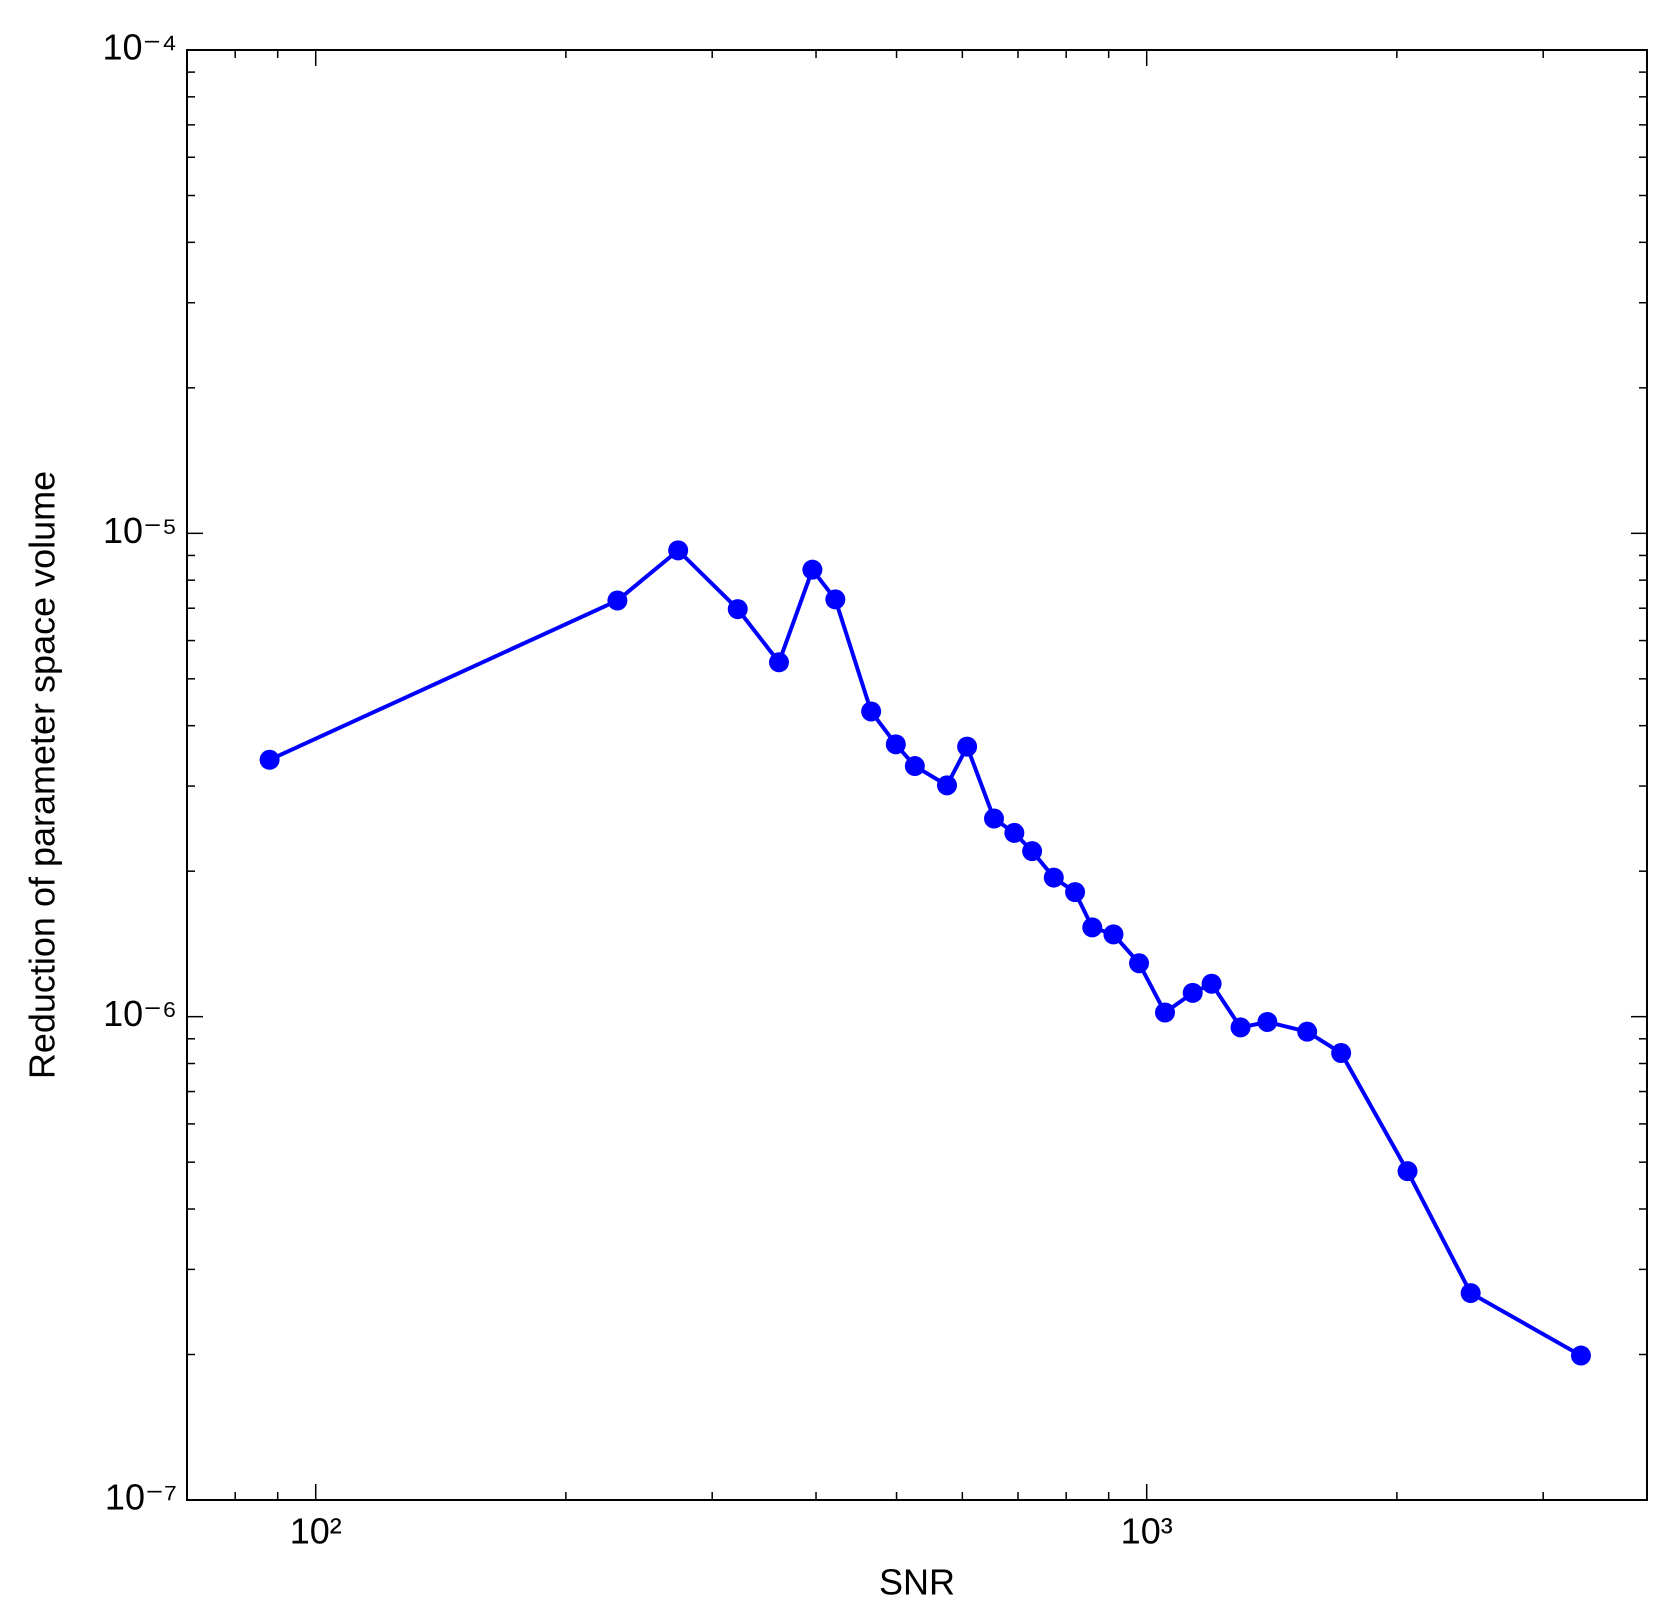 This screenshot has width=1665, height=1612. I want to click on x-axis-label: SNR, so click(917, 1582).